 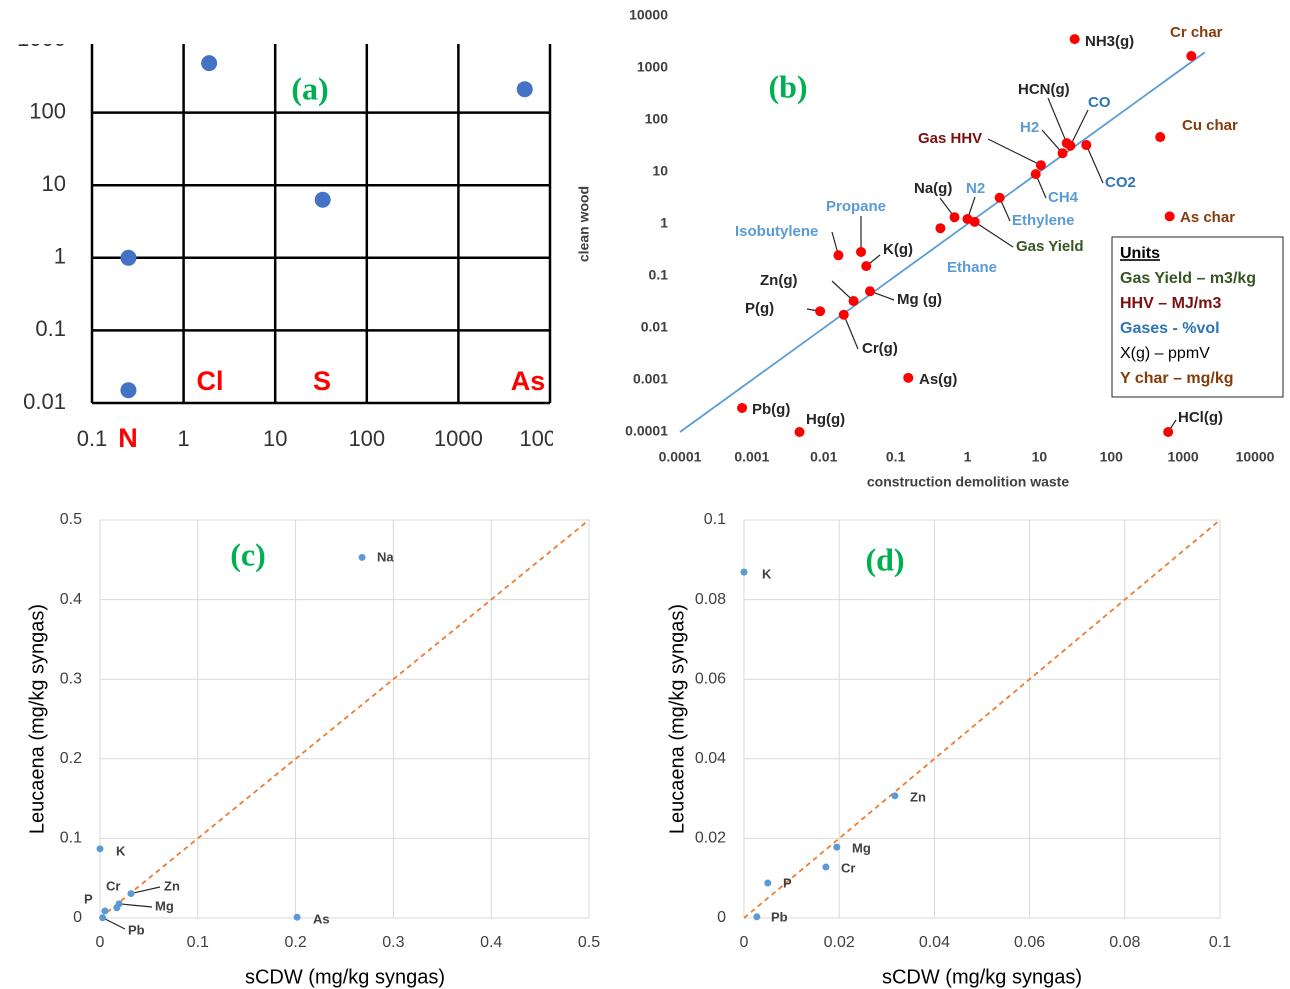 What do you see at coordinates (710, 678) in the screenshot?
I see `y-tick-label: 0.06` at bounding box center [710, 678].